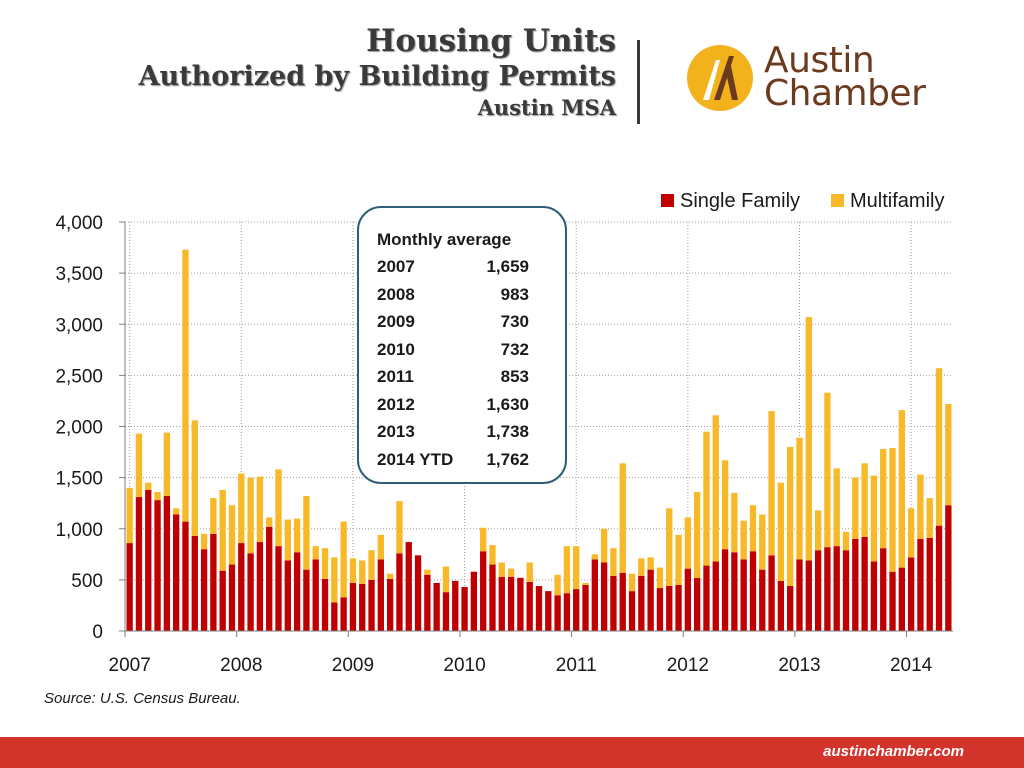 The width and height of the screenshot is (1024, 768). Describe the element at coordinates (444, 239) in the screenshot. I see `callout-title: Monthly average` at that location.